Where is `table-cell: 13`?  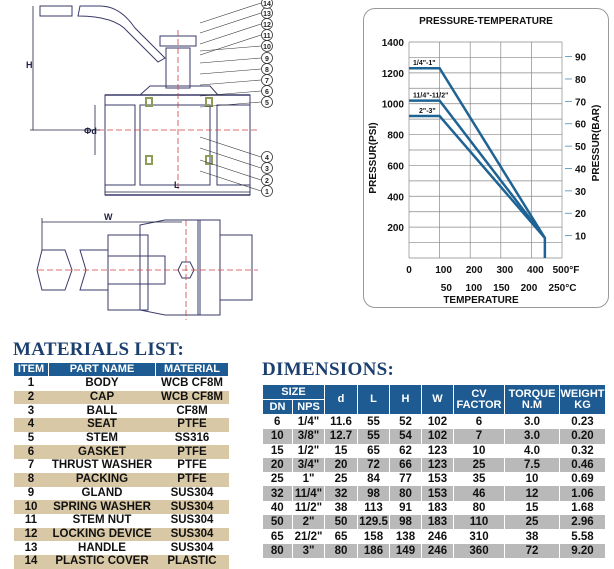 table-cell: 13 is located at coordinates (31, 547).